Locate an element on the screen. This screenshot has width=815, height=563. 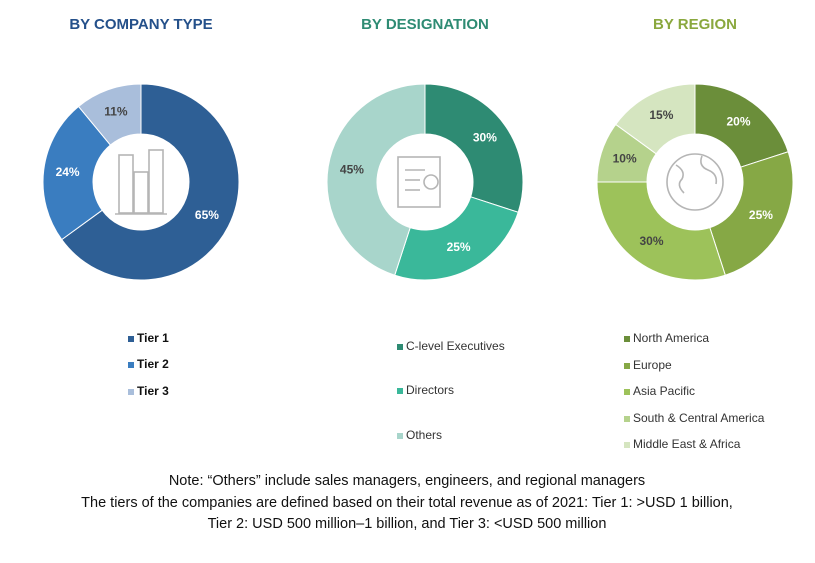
chart-title: BY COMPANY TYPE is located at coordinates (140, 24).